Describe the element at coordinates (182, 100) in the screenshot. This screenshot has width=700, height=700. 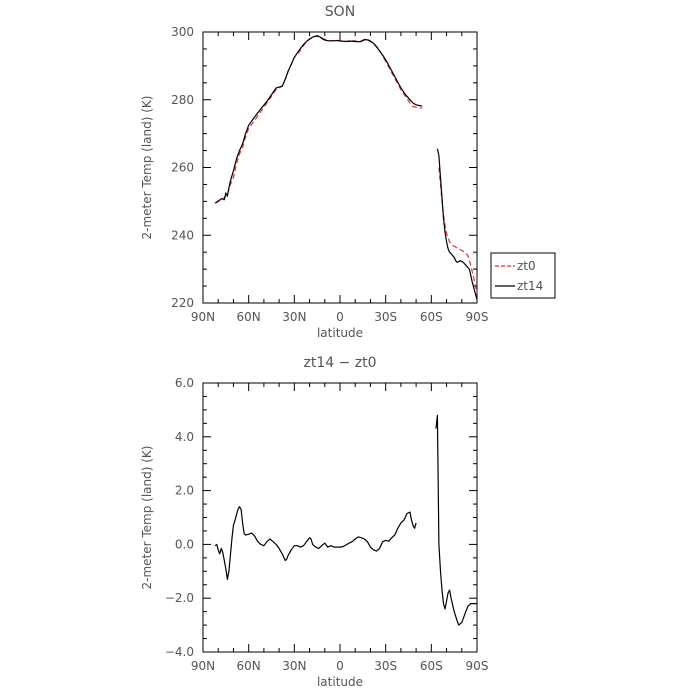
I see `y-tick-label: 280` at that location.